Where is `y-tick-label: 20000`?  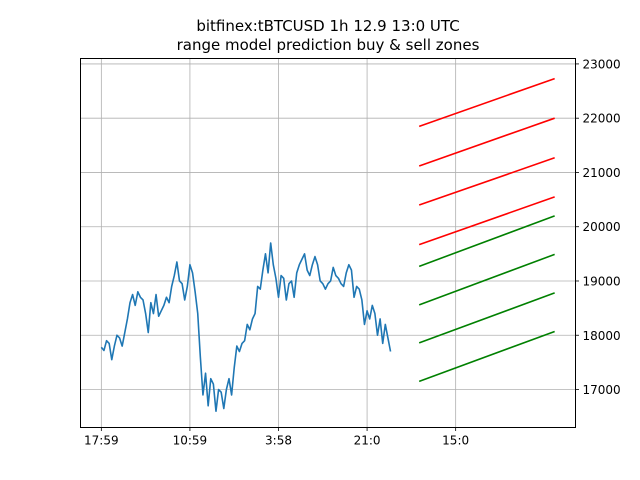 y-tick-label: 20000 is located at coordinates (602, 227).